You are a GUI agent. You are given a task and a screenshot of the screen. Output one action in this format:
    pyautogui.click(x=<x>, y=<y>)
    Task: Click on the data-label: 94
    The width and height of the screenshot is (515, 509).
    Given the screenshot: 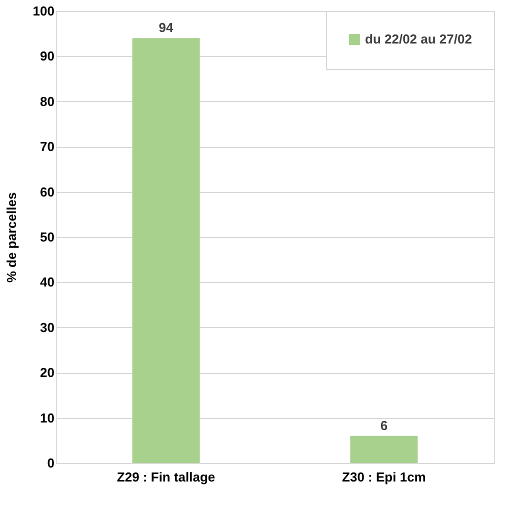 What is the action you would take?
    pyautogui.click(x=166, y=28)
    